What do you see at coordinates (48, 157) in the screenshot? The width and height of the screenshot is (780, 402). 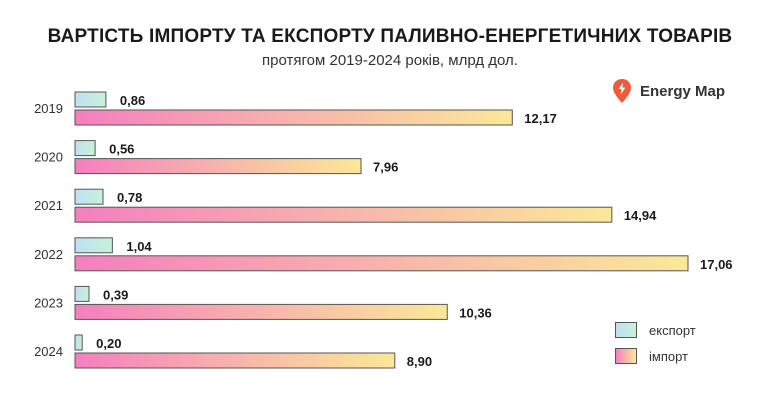 I see `category-label-2020: 2020` at bounding box center [48, 157].